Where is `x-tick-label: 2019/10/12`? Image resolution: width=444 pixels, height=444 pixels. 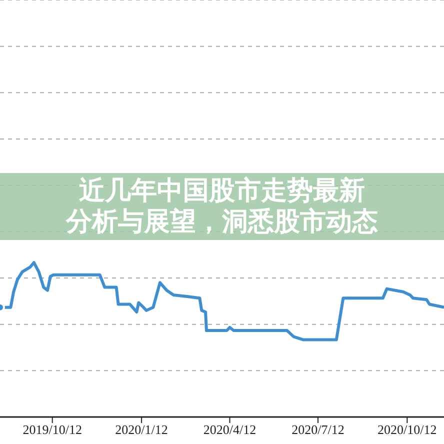
x-tick-label: 2019/10/12 is located at coordinates (52, 430).